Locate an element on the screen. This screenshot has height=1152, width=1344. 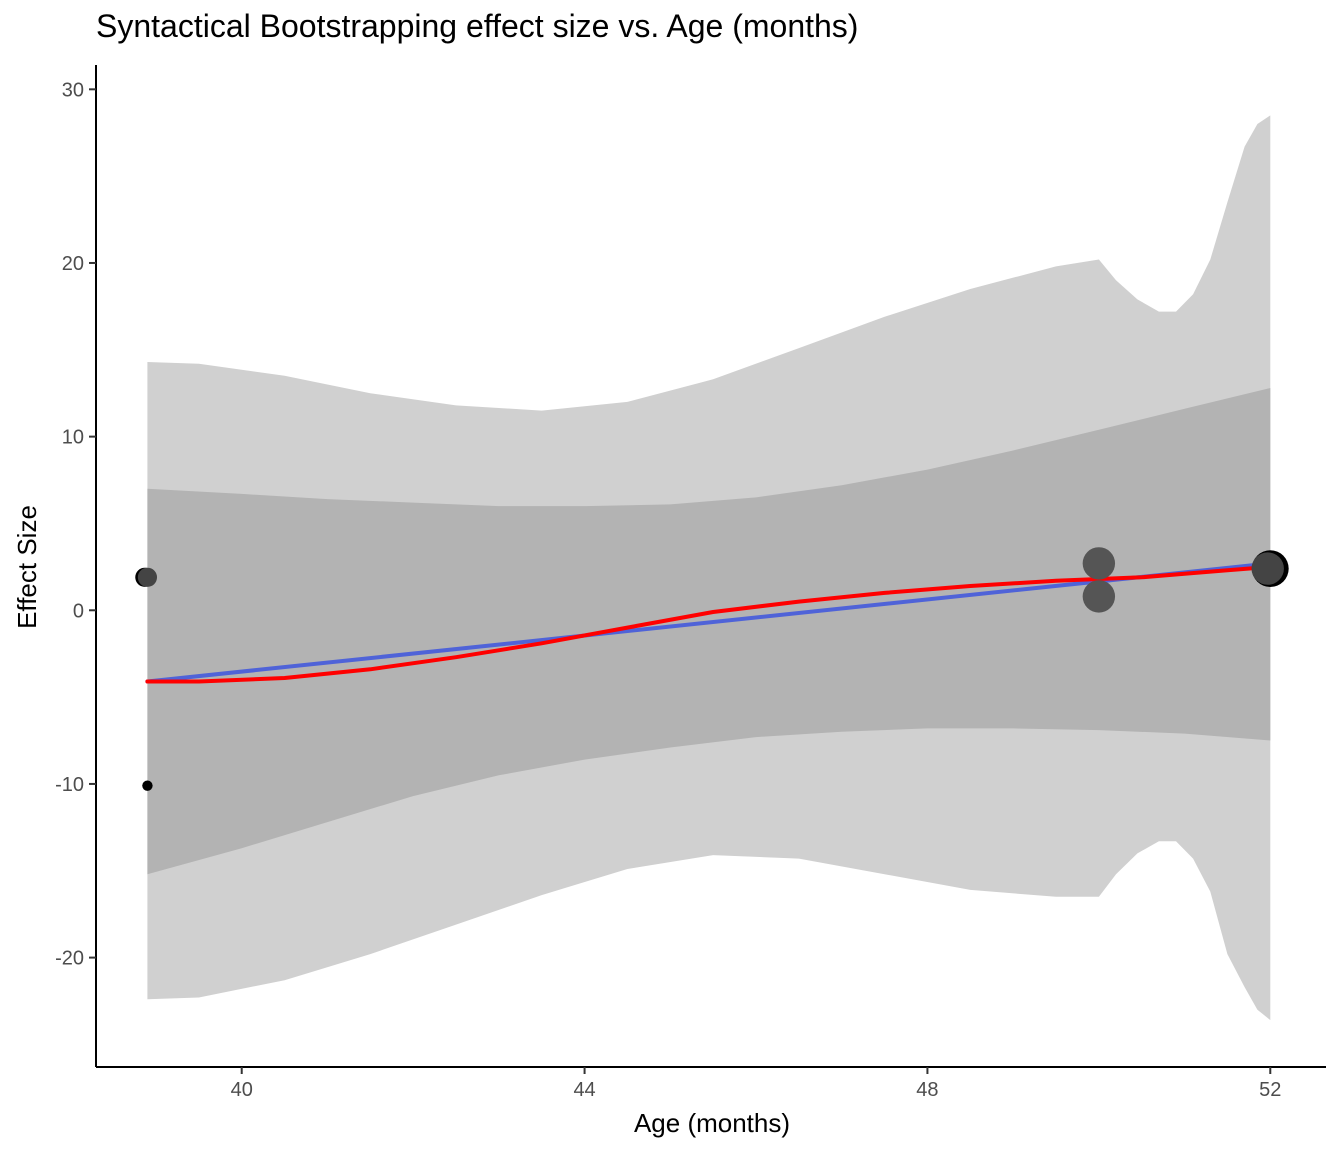
y-tick-label: 30 is located at coordinates (73, 90).